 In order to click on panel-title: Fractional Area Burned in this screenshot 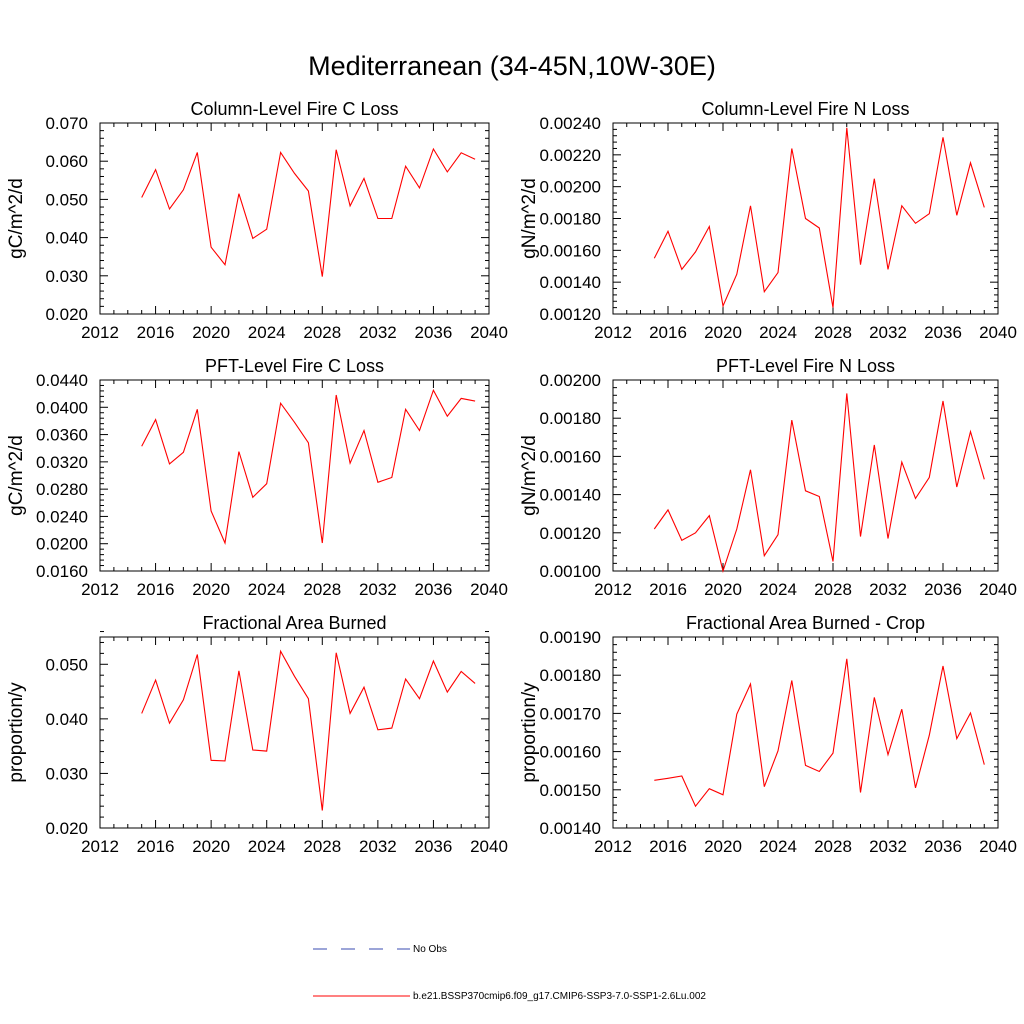, I will do `click(294, 623)`.